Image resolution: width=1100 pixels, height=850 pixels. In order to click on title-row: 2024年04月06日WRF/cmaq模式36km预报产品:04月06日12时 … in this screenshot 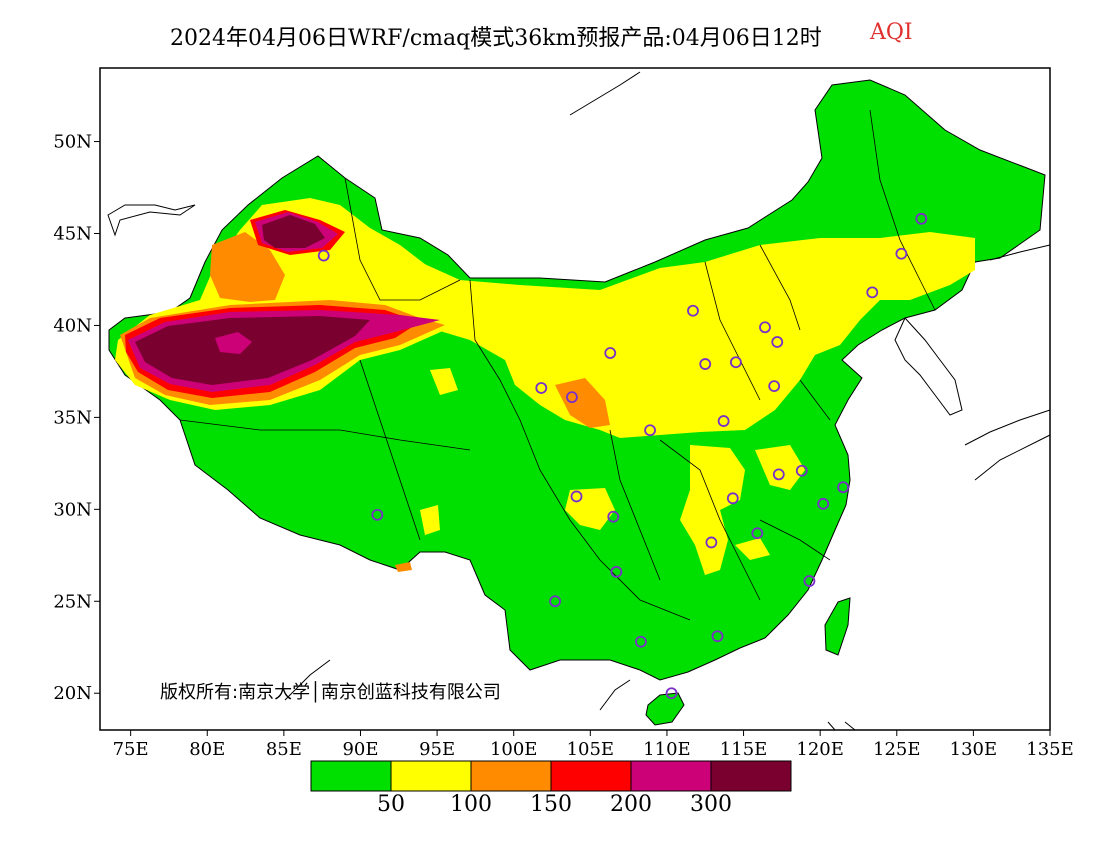, I will do `click(550, 38)`.